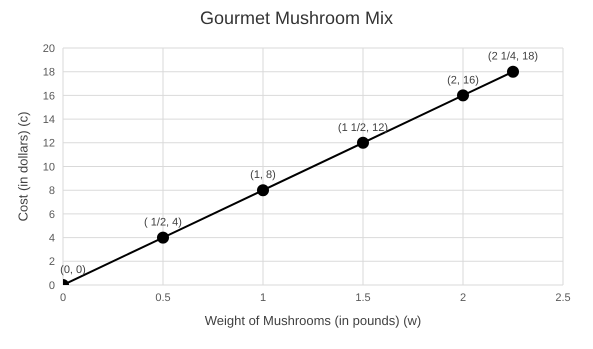  I want to click on y-tick-label: 14, so click(48, 120).